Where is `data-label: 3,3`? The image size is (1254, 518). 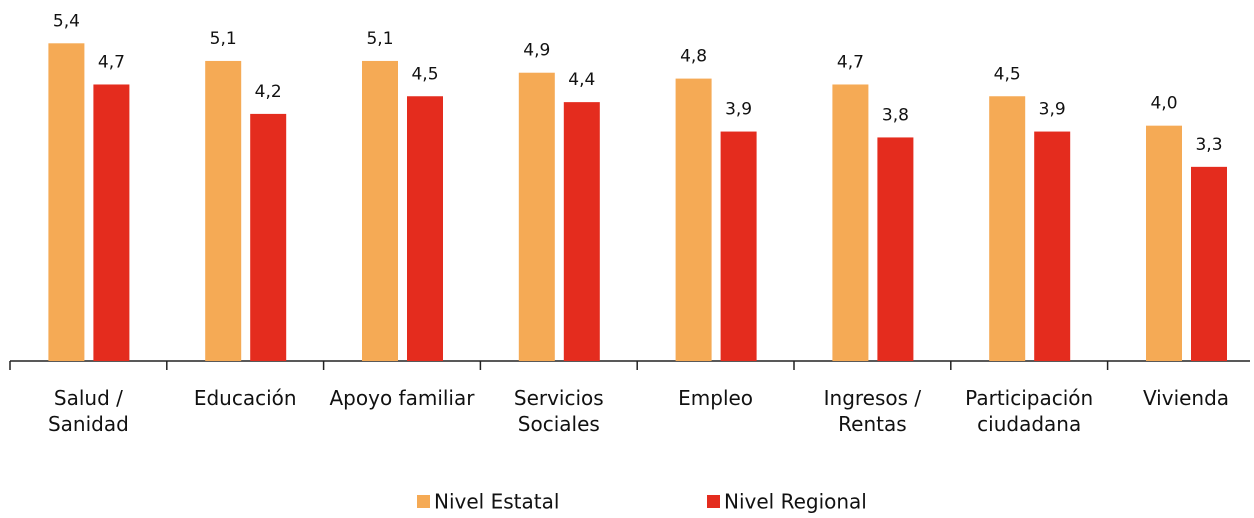
data-label: 3,3 is located at coordinates (1208, 145).